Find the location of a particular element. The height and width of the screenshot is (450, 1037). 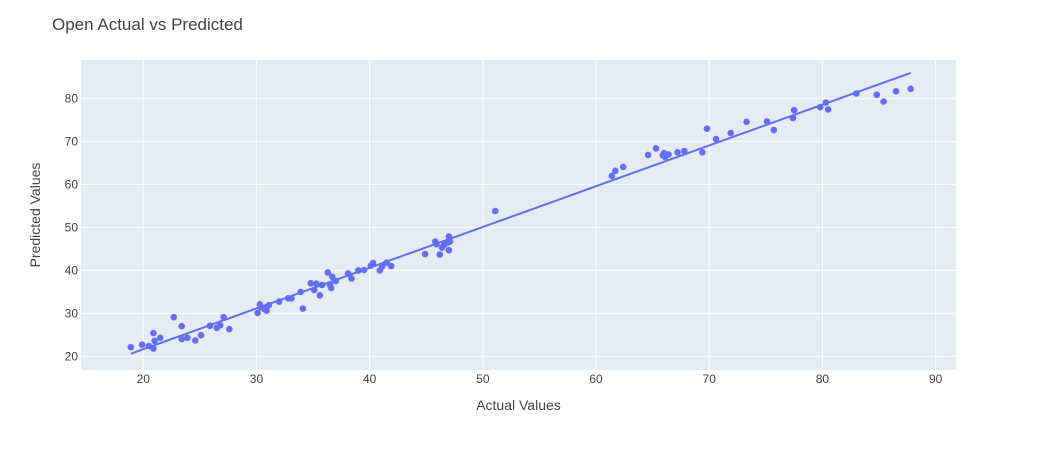

y-tick-labels: 20 30 40 50 60 70 80 is located at coordinates (72, 228).